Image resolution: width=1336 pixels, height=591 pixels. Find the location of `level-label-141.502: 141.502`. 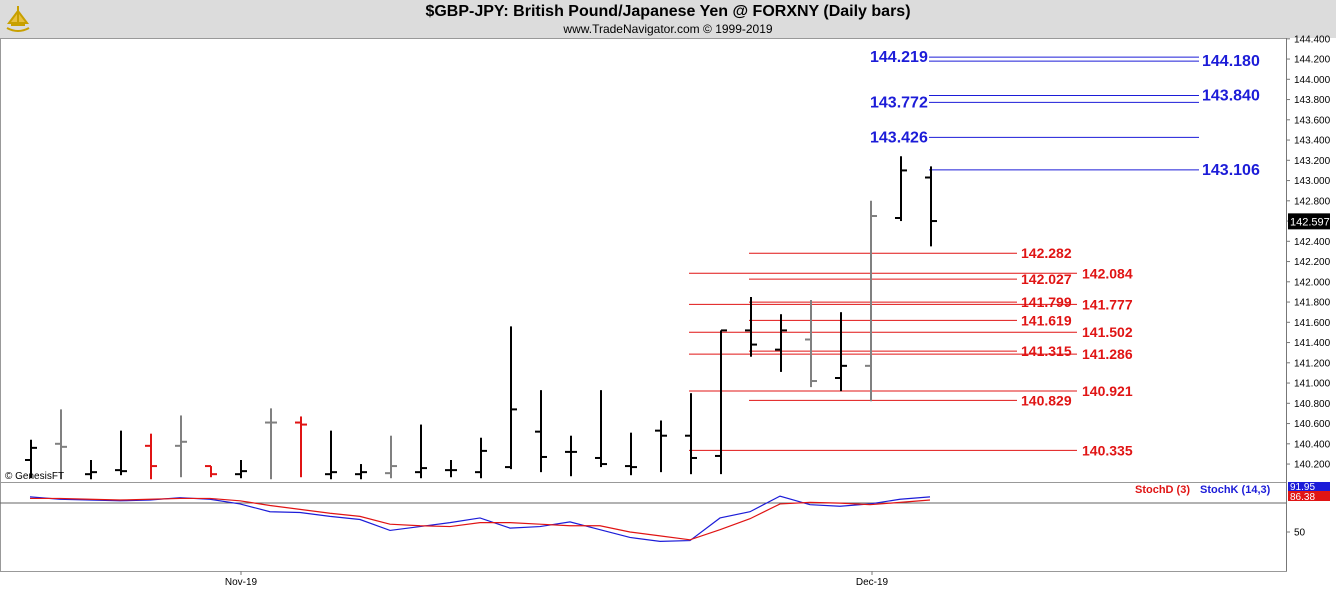

level-label-141.502: 141.502 is located at coordinates (1107, 332).